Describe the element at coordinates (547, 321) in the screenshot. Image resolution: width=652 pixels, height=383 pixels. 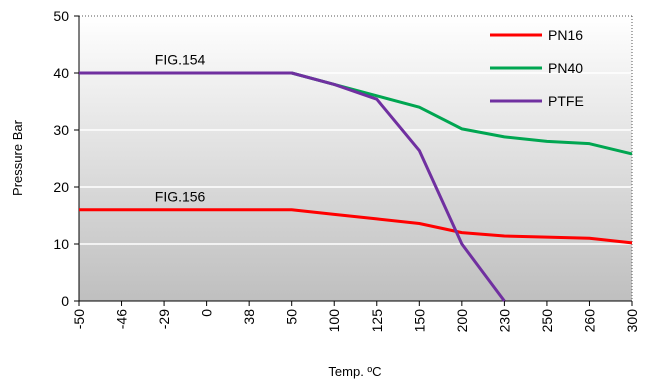
I see `x-tick-label: 250` at that location.